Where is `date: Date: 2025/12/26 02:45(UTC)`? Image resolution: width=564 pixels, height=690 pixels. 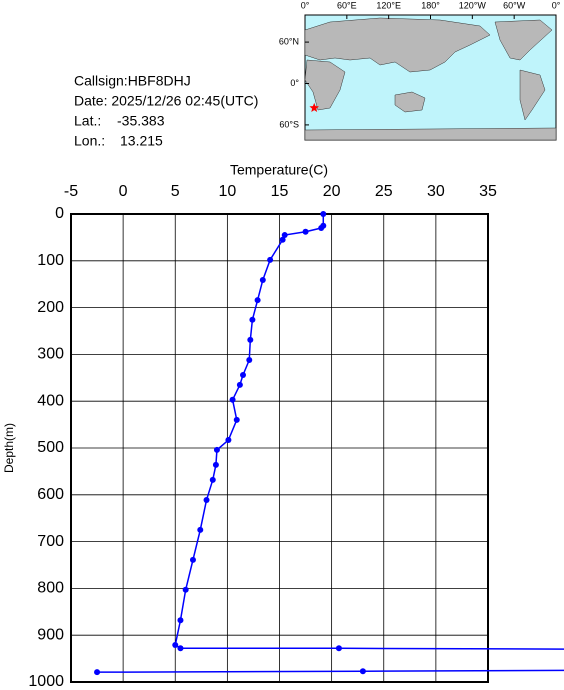 date: Date: 2025/12/26 02:45(UTC) is located at coordinates (166, 101).